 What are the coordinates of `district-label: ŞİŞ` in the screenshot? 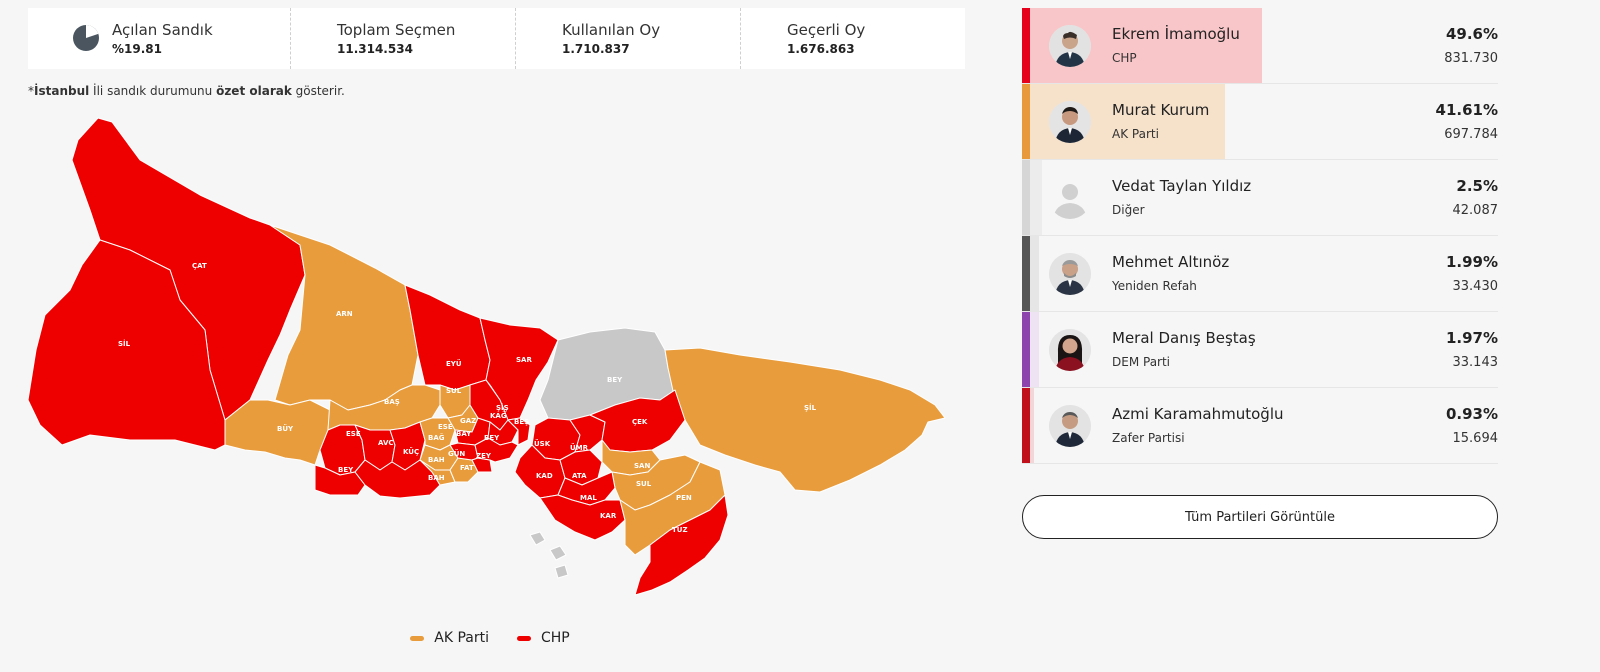 It's located at (502, 407).